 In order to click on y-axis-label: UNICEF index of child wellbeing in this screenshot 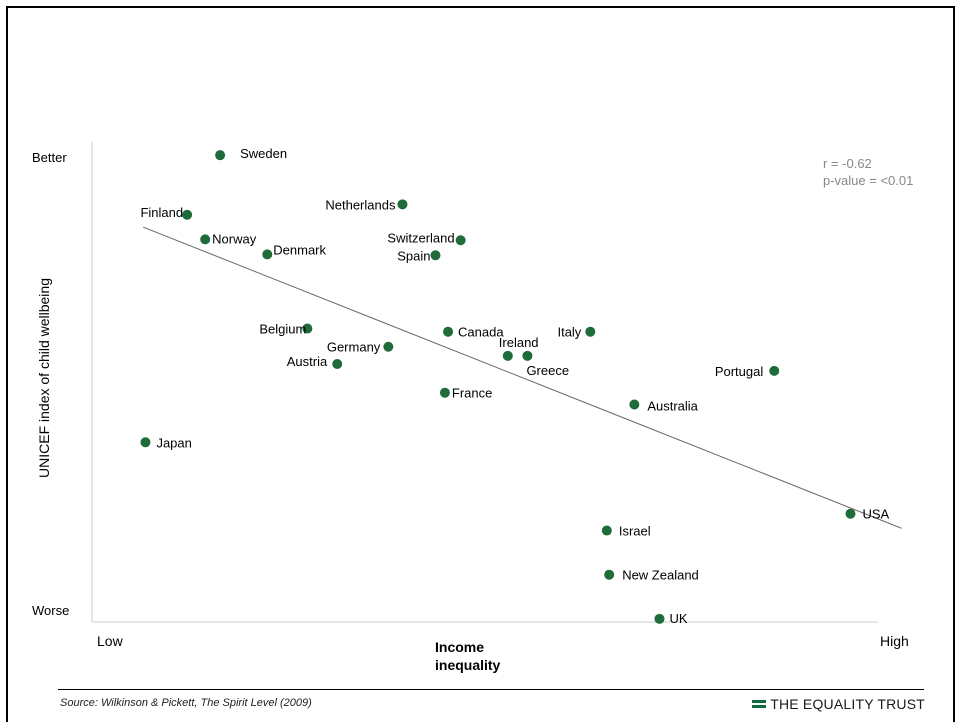, I will do `click(44, 378)`.